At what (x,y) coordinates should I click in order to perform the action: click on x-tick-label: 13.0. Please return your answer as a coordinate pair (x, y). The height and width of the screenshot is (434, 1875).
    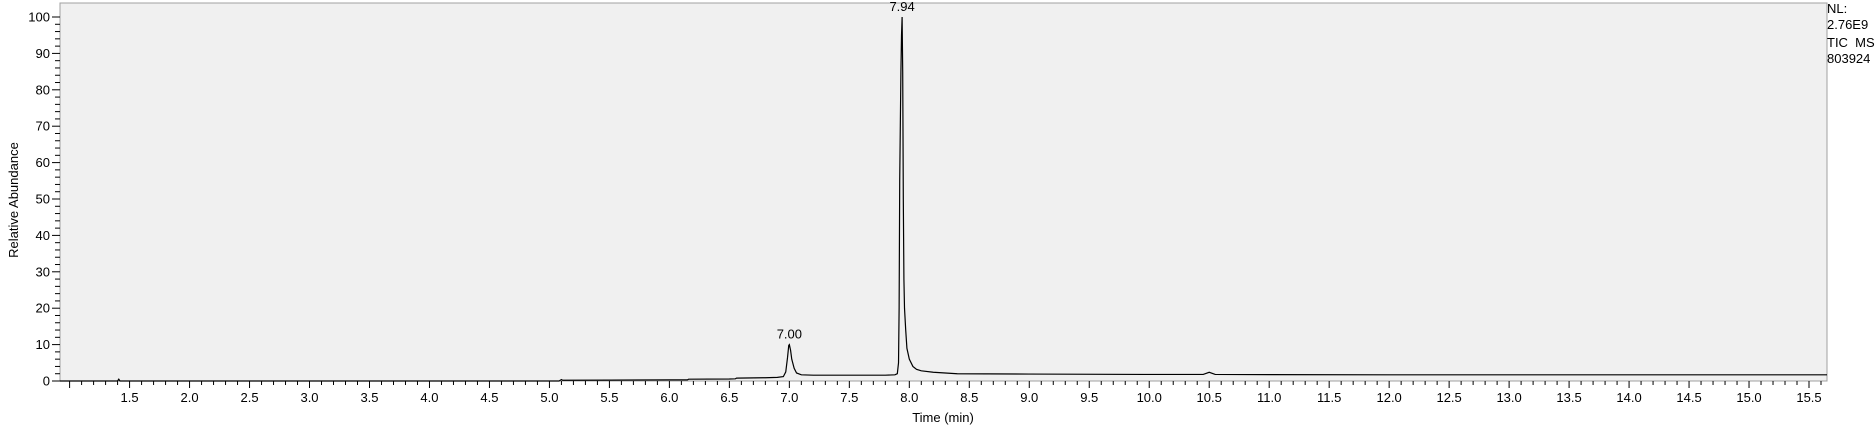
    Looking at the image, I should click on (1508, 397).